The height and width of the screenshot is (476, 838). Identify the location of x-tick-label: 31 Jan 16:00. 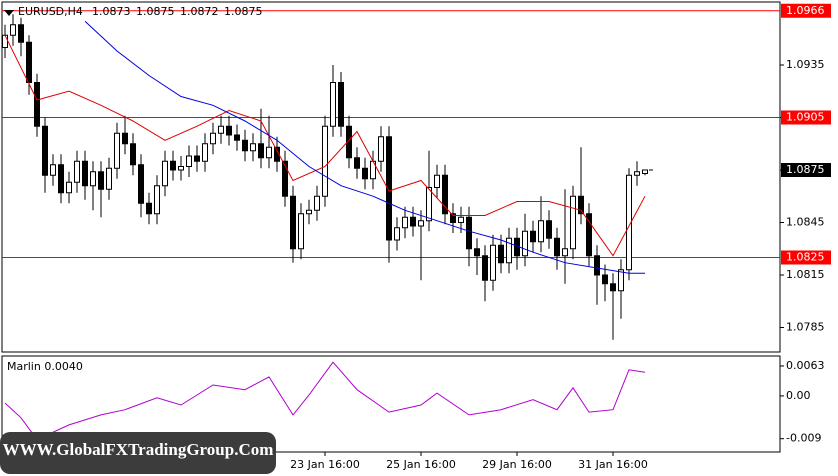
(613, 464).